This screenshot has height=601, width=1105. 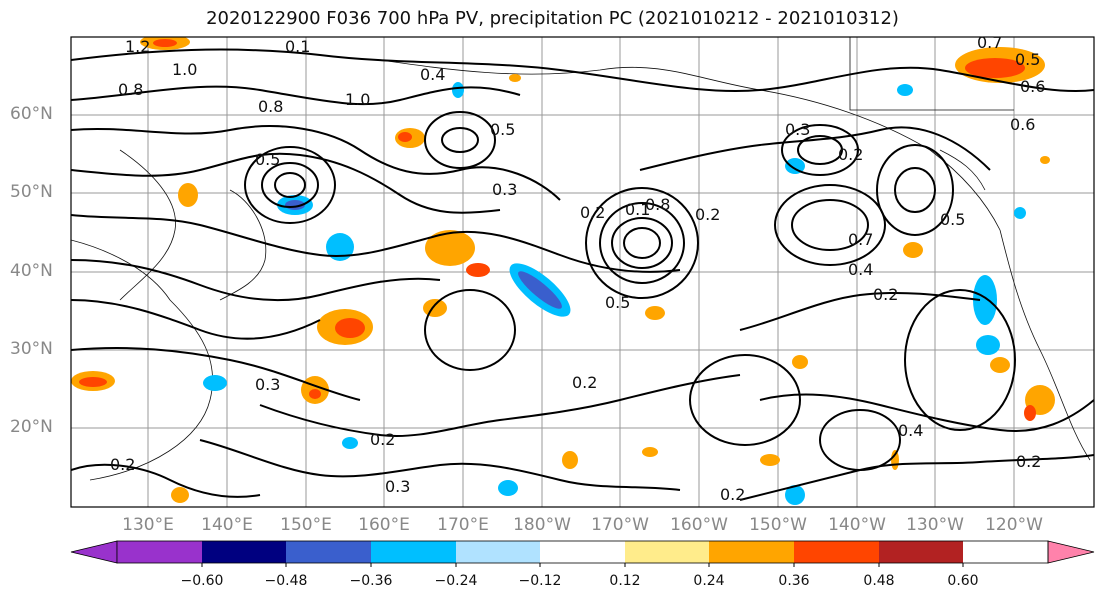 What do you see at coordinates (963, 581) in the screenshot?
I see `colorbar-tick-label: 0.60` at bounding box center [963, 581].